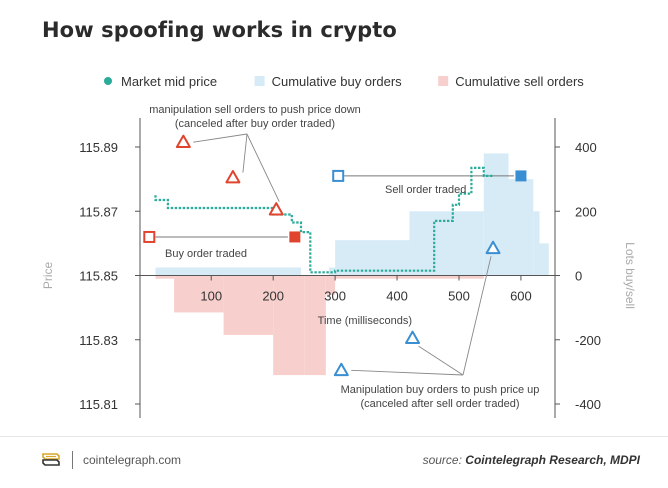  I want to click on source-text: Cointelegraph Research, MDPI, so click(552, 460).